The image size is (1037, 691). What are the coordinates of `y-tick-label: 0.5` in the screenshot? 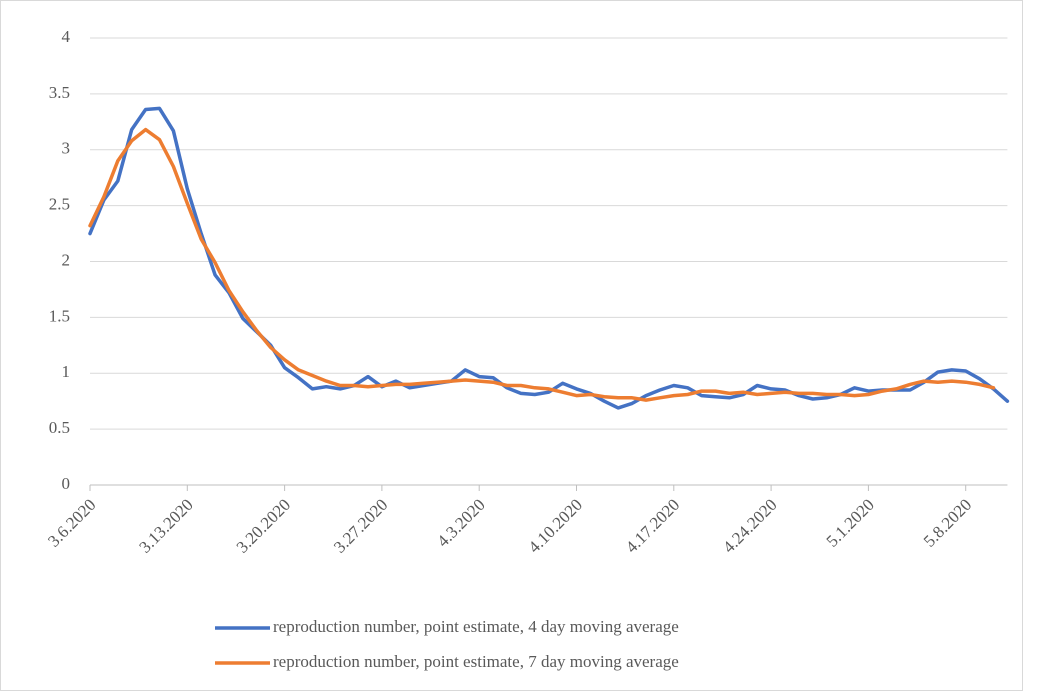 It's located at (59, 427).